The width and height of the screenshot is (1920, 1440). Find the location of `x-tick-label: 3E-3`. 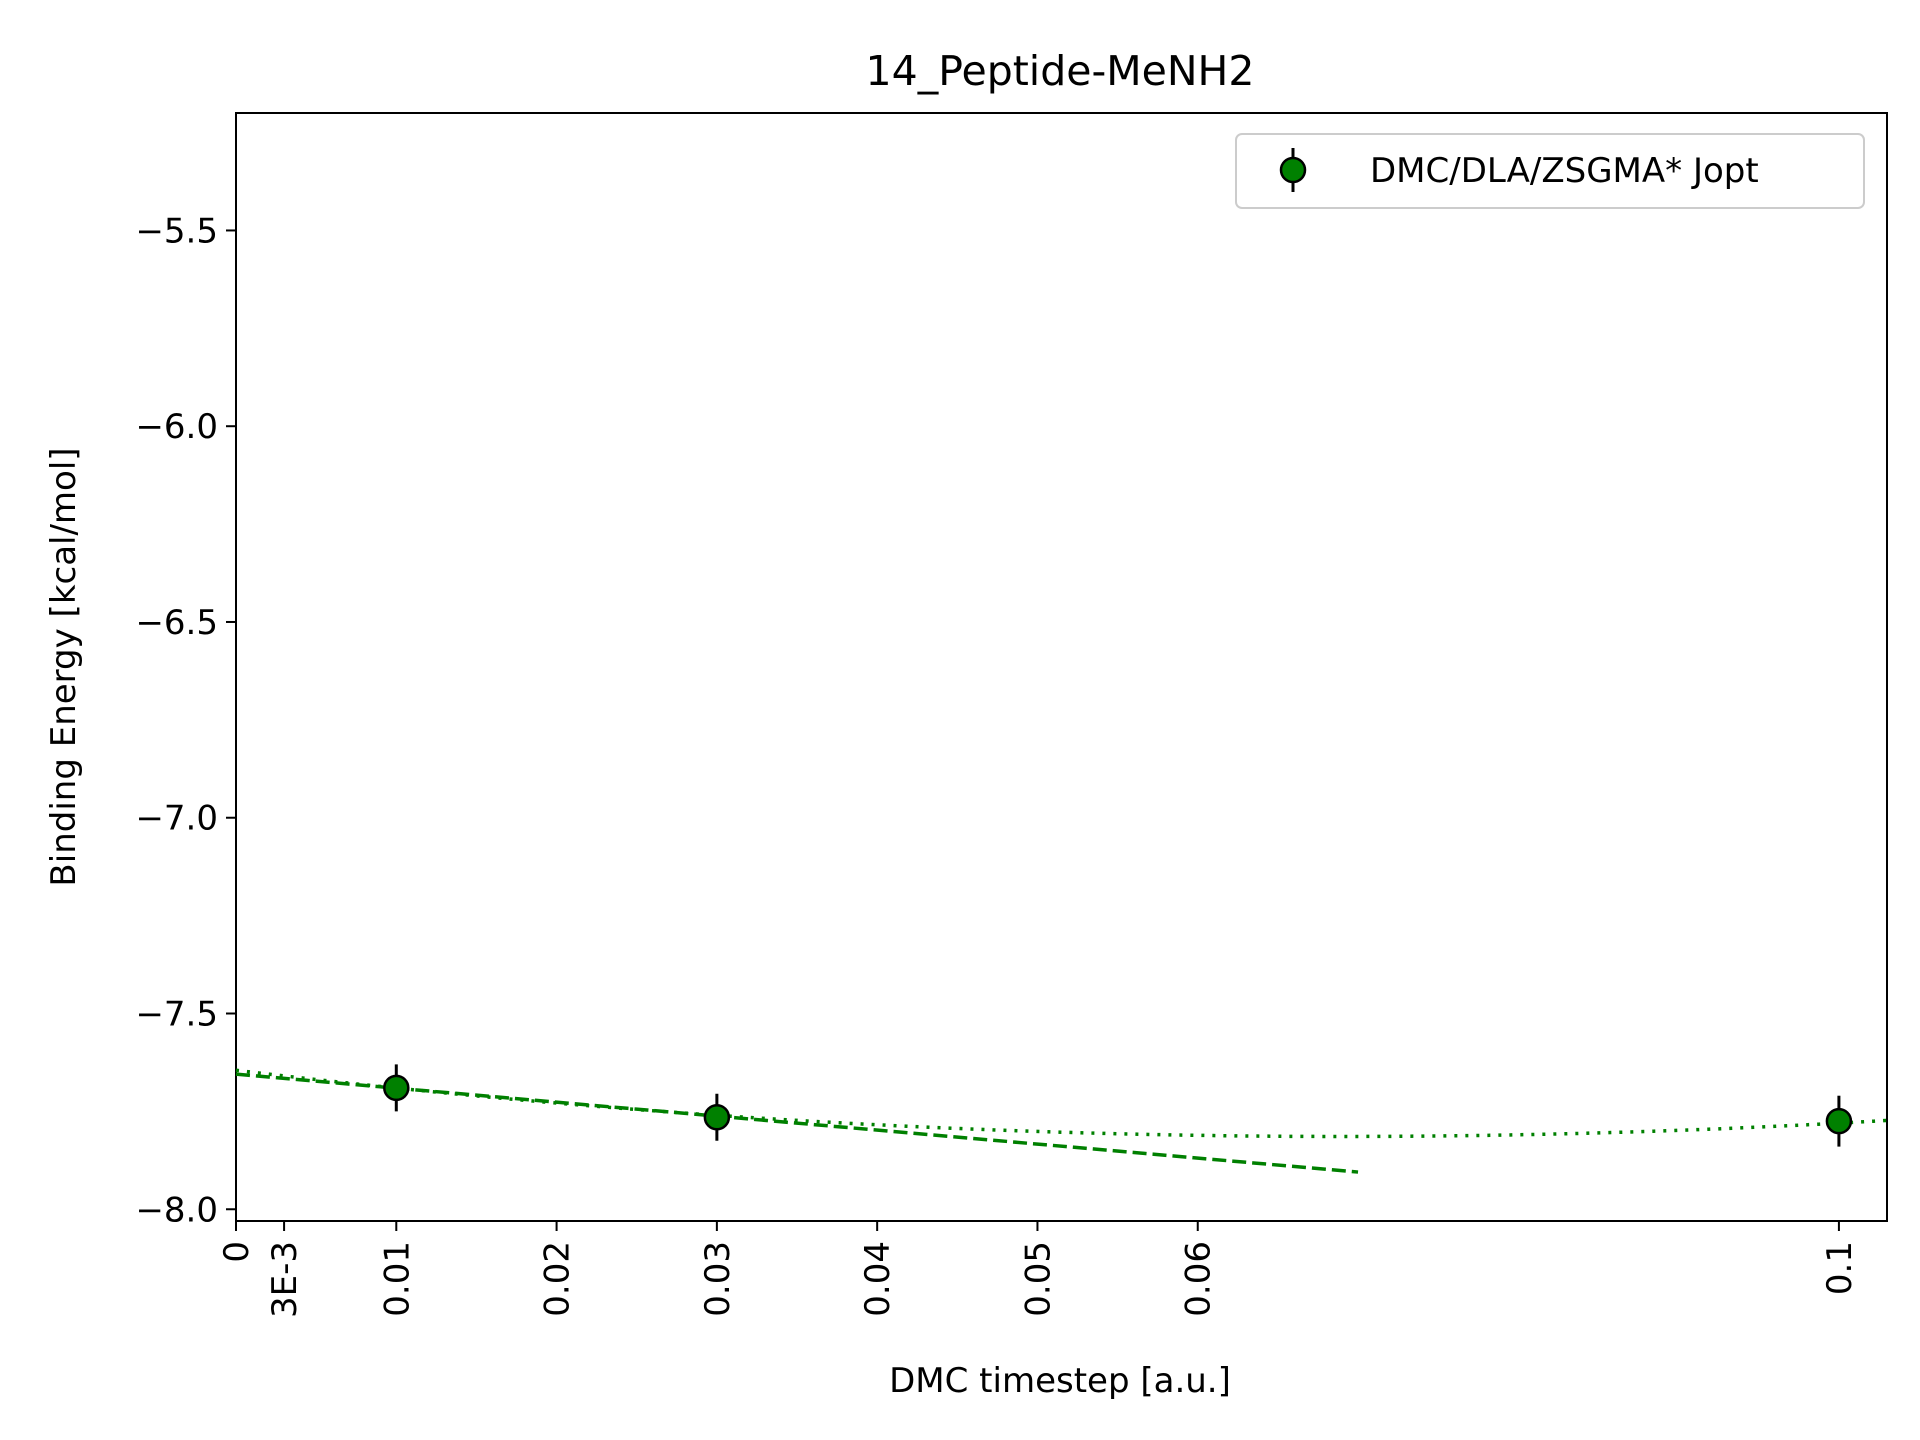

x-tick-label: 3E-3 is located at coordinates (285, 1279).